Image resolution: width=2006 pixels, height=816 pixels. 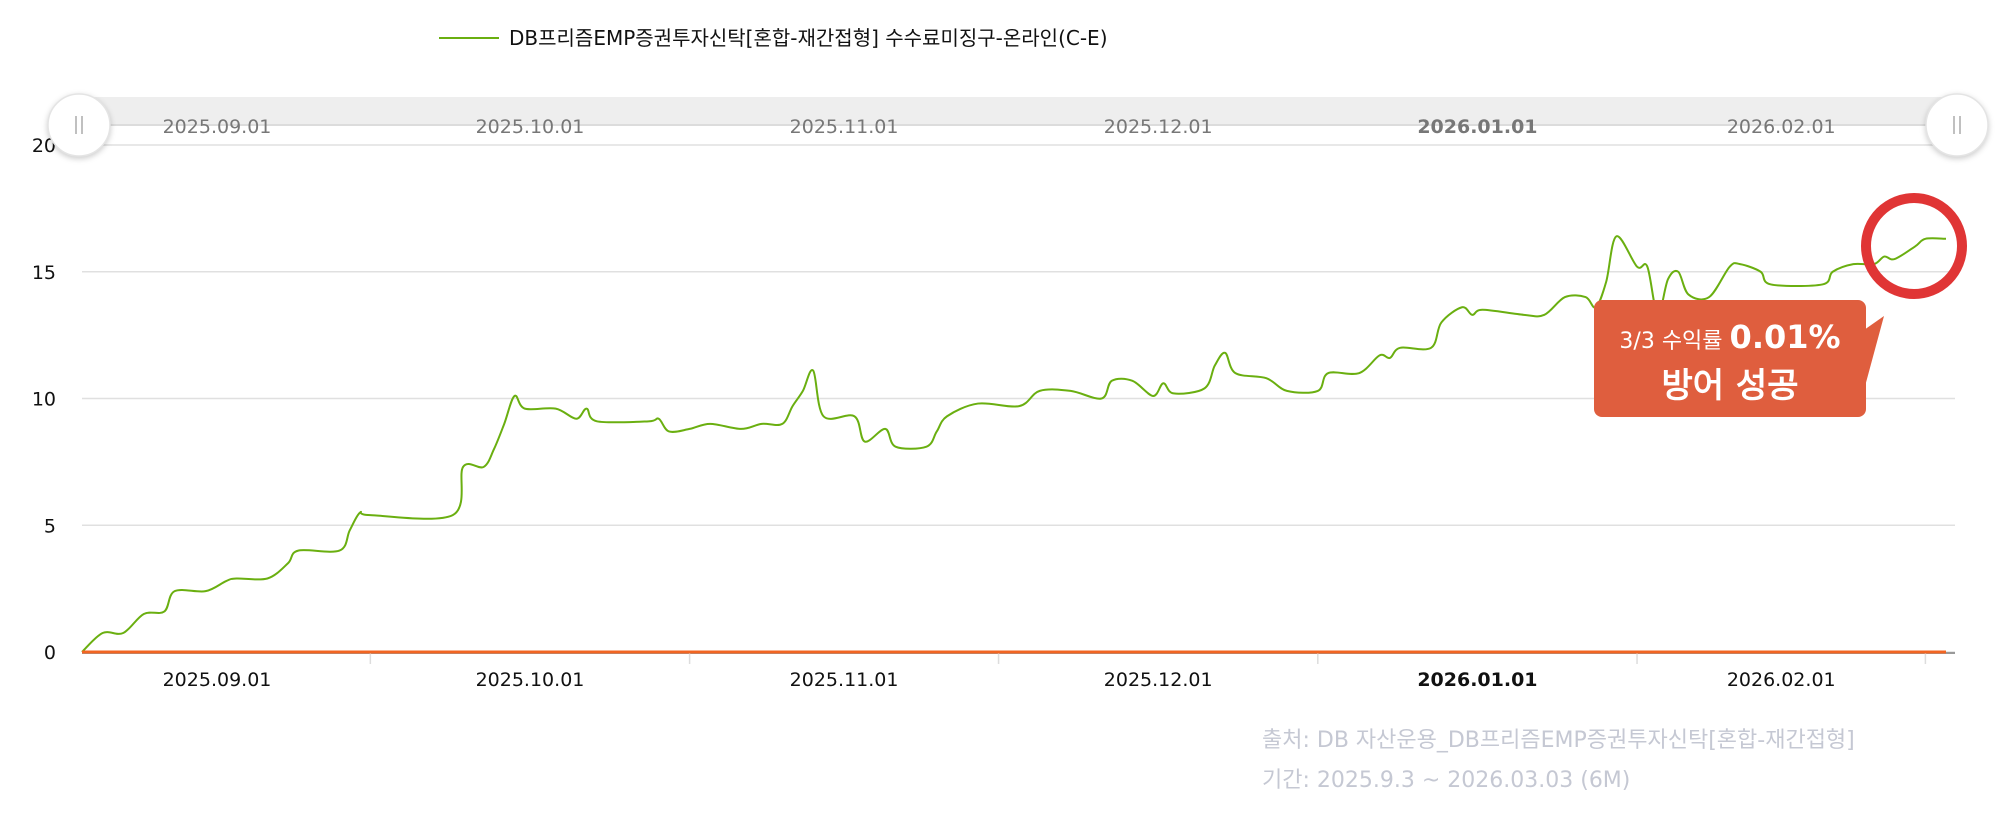 I want to click on navigator-handle-left, so click(x=79, y=125).